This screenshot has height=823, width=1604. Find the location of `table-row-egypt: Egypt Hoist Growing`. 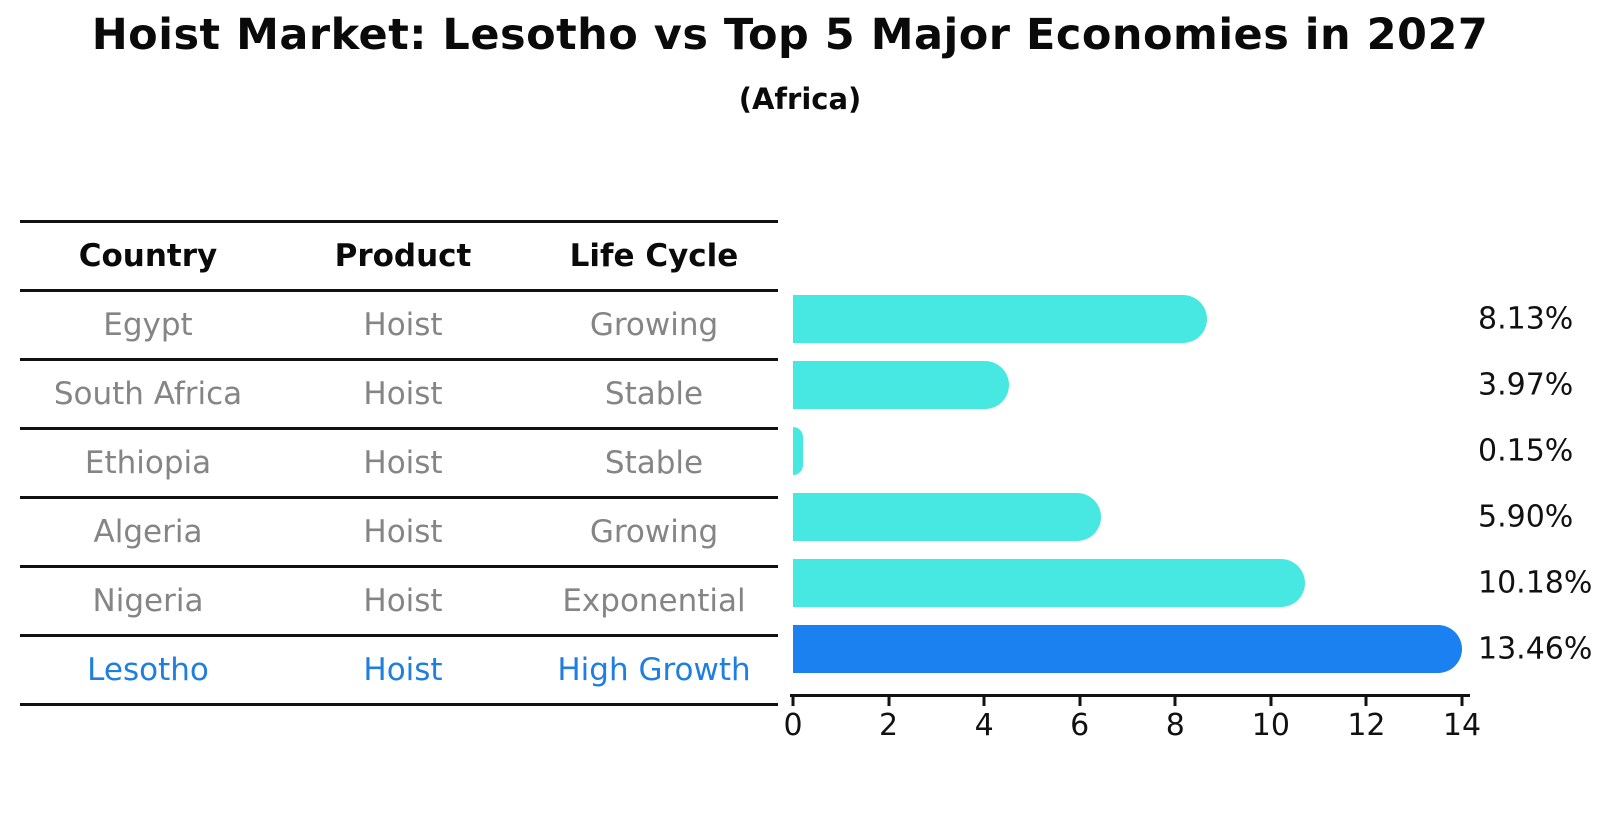

table-row-egypt: Egypt Hoist Growing is located at coordinates (399, 326).